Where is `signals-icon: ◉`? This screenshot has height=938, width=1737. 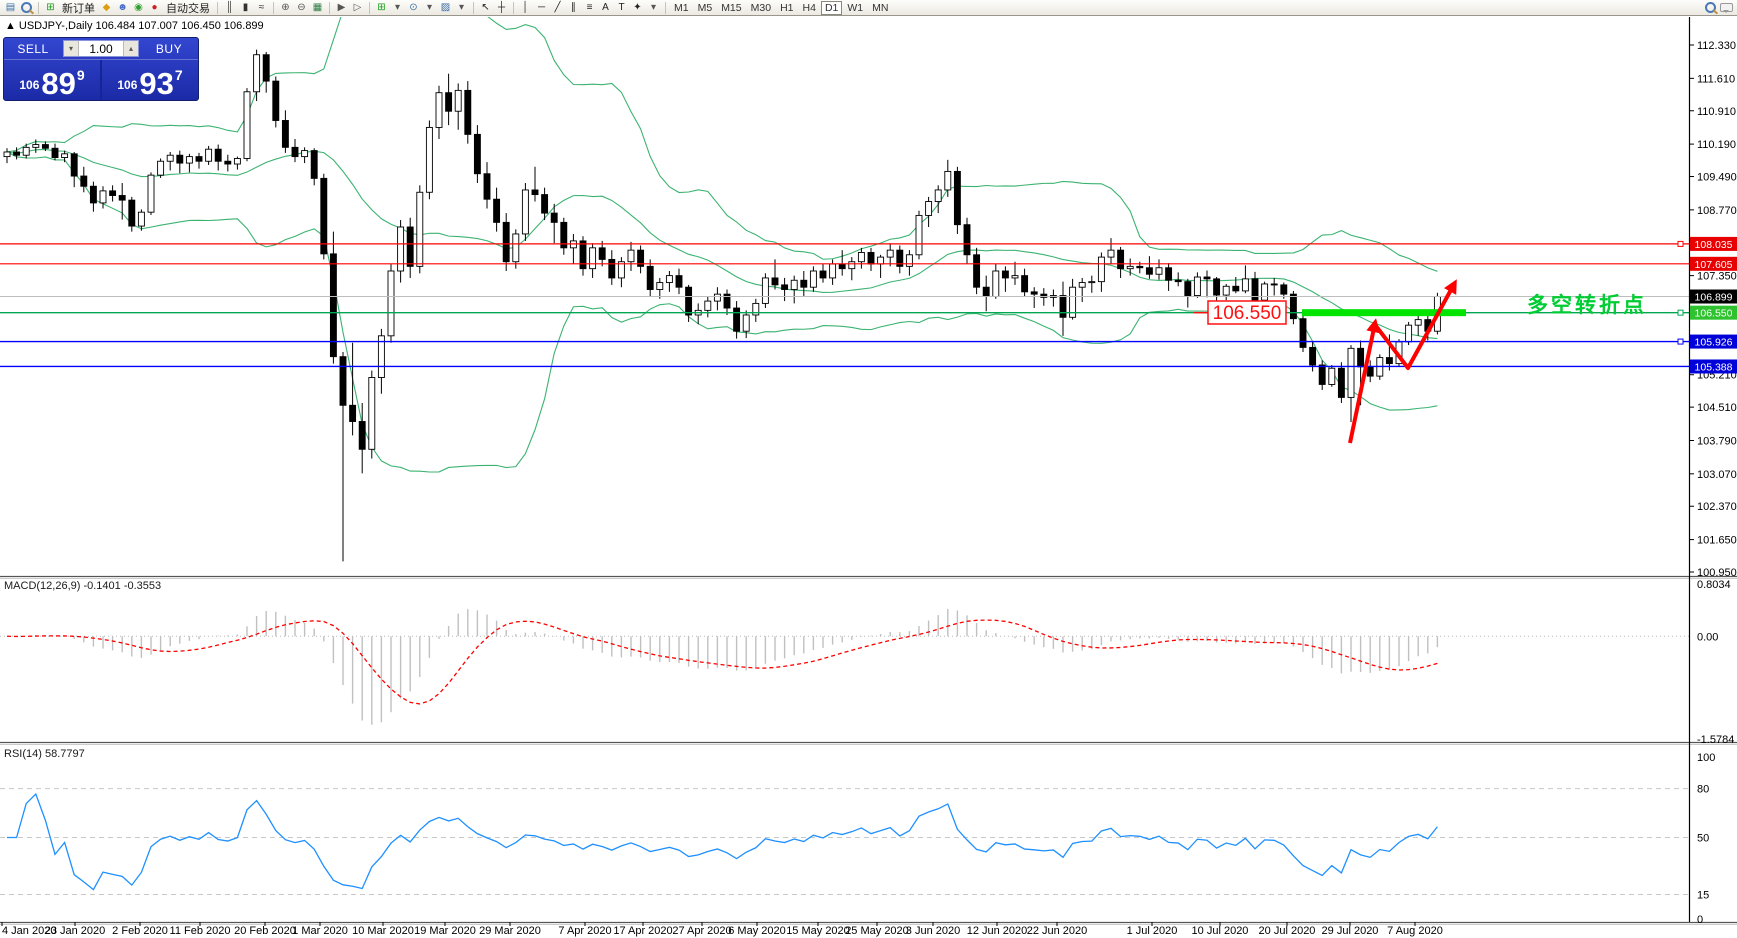 signals-icon: ◉ is located at coordinates (138, 7).